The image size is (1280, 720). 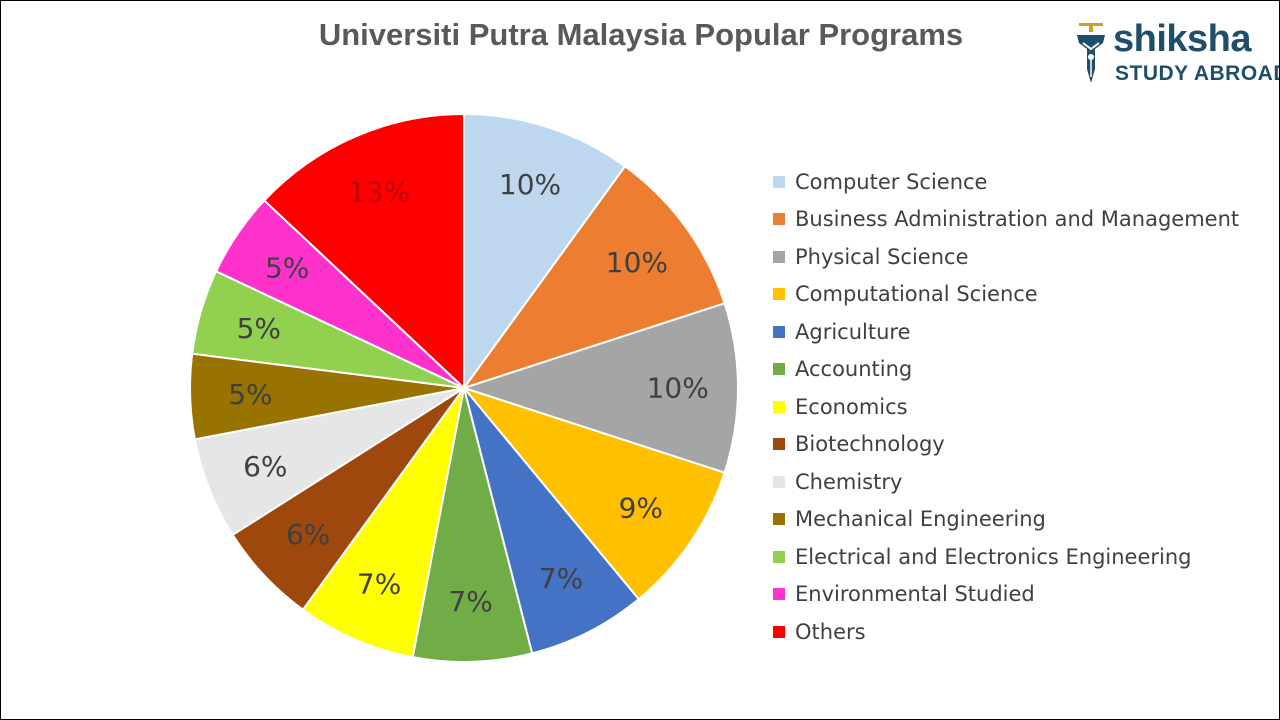 What do you see at coordinates (891, 181) in the screenshot?
I see `legend-label: Computer Science` at bounding box center [891, 181].